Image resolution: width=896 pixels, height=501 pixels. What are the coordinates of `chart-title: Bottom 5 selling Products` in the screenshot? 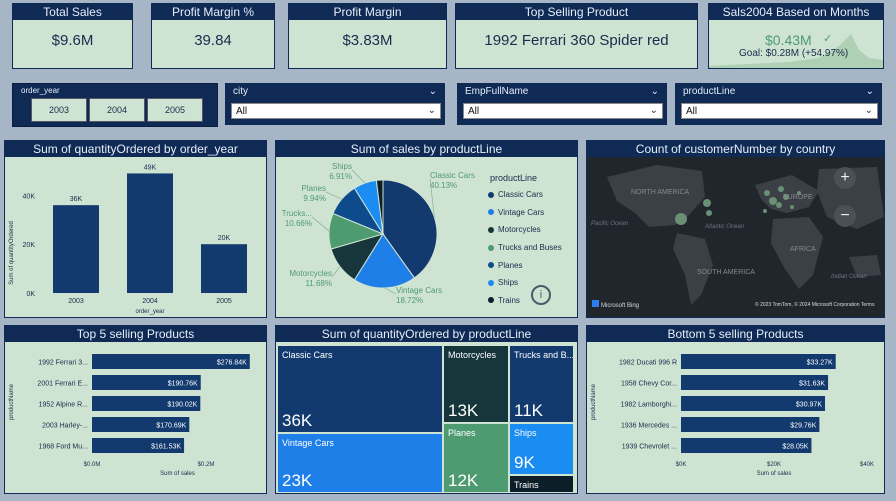 It's located at (735, 334).